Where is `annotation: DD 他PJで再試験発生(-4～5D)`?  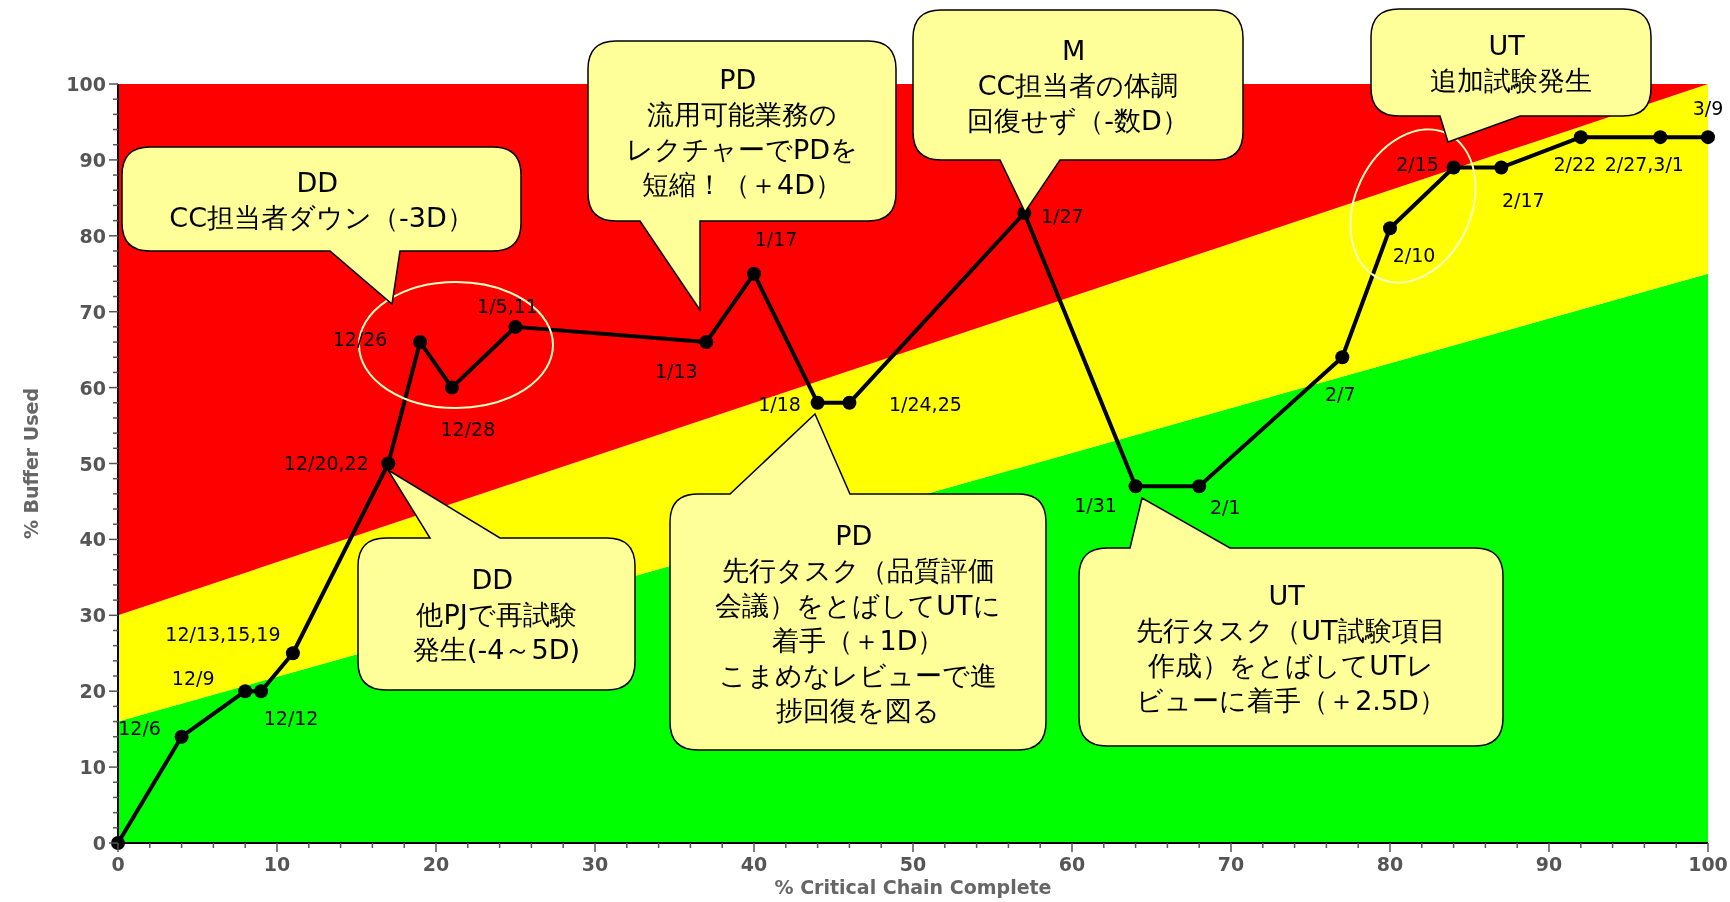 annotation: DD 他PJで再試験発生(-4～5D) is located at coordinates (496, 614).